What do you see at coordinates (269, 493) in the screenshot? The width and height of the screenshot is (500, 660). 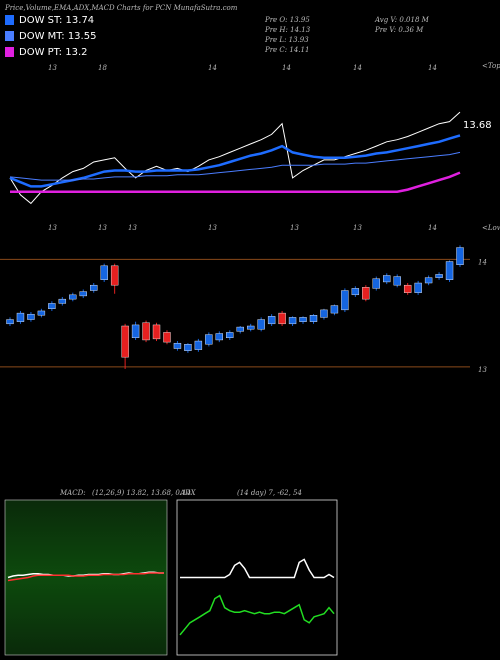 I see `adx-params: (14 day) 7, -62, 54` at bounding box center [269, 493].